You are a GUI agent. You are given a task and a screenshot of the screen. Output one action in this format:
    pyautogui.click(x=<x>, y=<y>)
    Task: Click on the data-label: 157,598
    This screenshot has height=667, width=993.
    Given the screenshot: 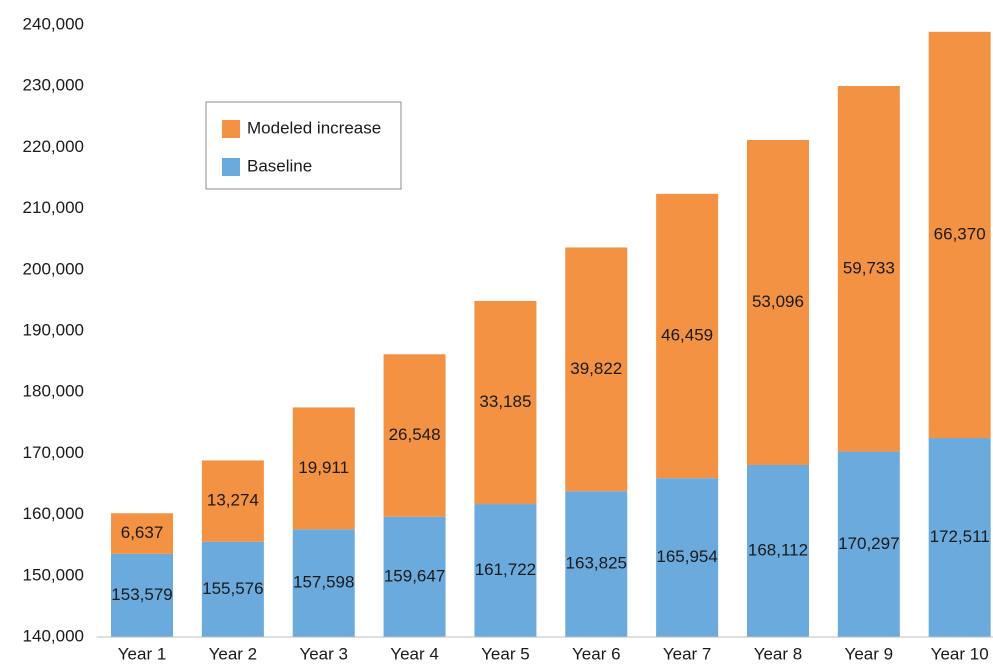 What is the action you would take?
    pyautogui.click(x=323, y=582)
    